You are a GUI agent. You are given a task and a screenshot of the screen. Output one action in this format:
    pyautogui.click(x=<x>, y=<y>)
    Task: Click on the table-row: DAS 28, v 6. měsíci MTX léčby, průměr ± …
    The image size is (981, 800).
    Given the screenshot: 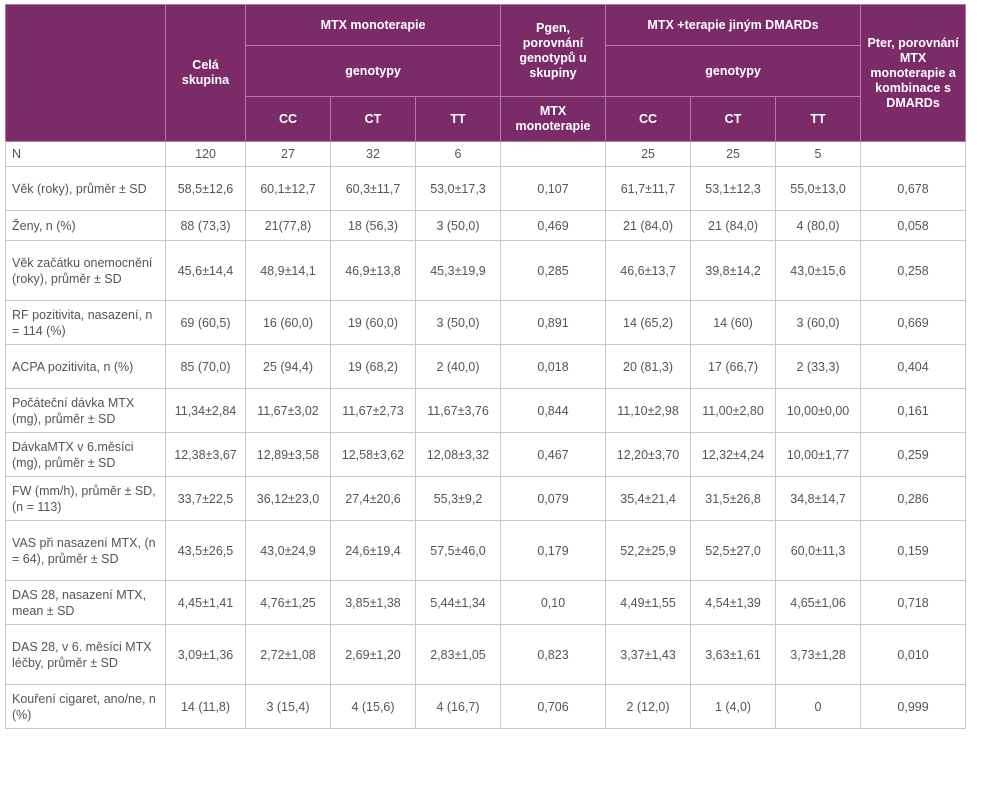 What is the action you would take?
    pyautogui.click(x=486, y=654)
    